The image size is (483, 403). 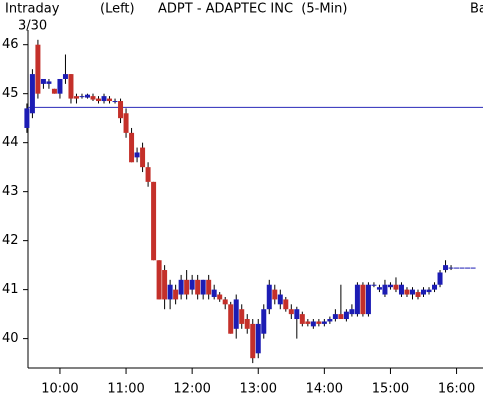 What do you see at coordinates (191, 389) in the screenshot?
I see `x-tick-label: 12:00` at bounding box center [191, 389].